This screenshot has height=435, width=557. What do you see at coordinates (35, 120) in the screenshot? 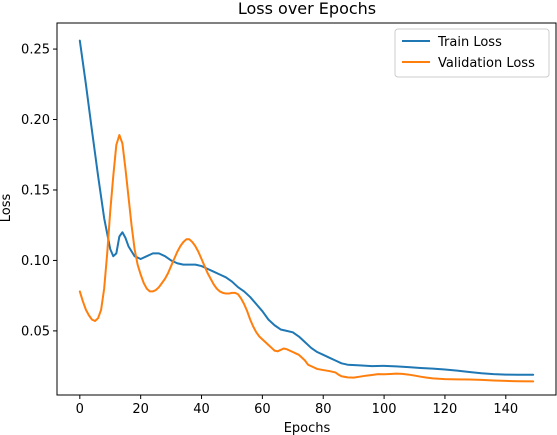
I see `y-tick-label: 0.20` at bounding box center [35, 120].